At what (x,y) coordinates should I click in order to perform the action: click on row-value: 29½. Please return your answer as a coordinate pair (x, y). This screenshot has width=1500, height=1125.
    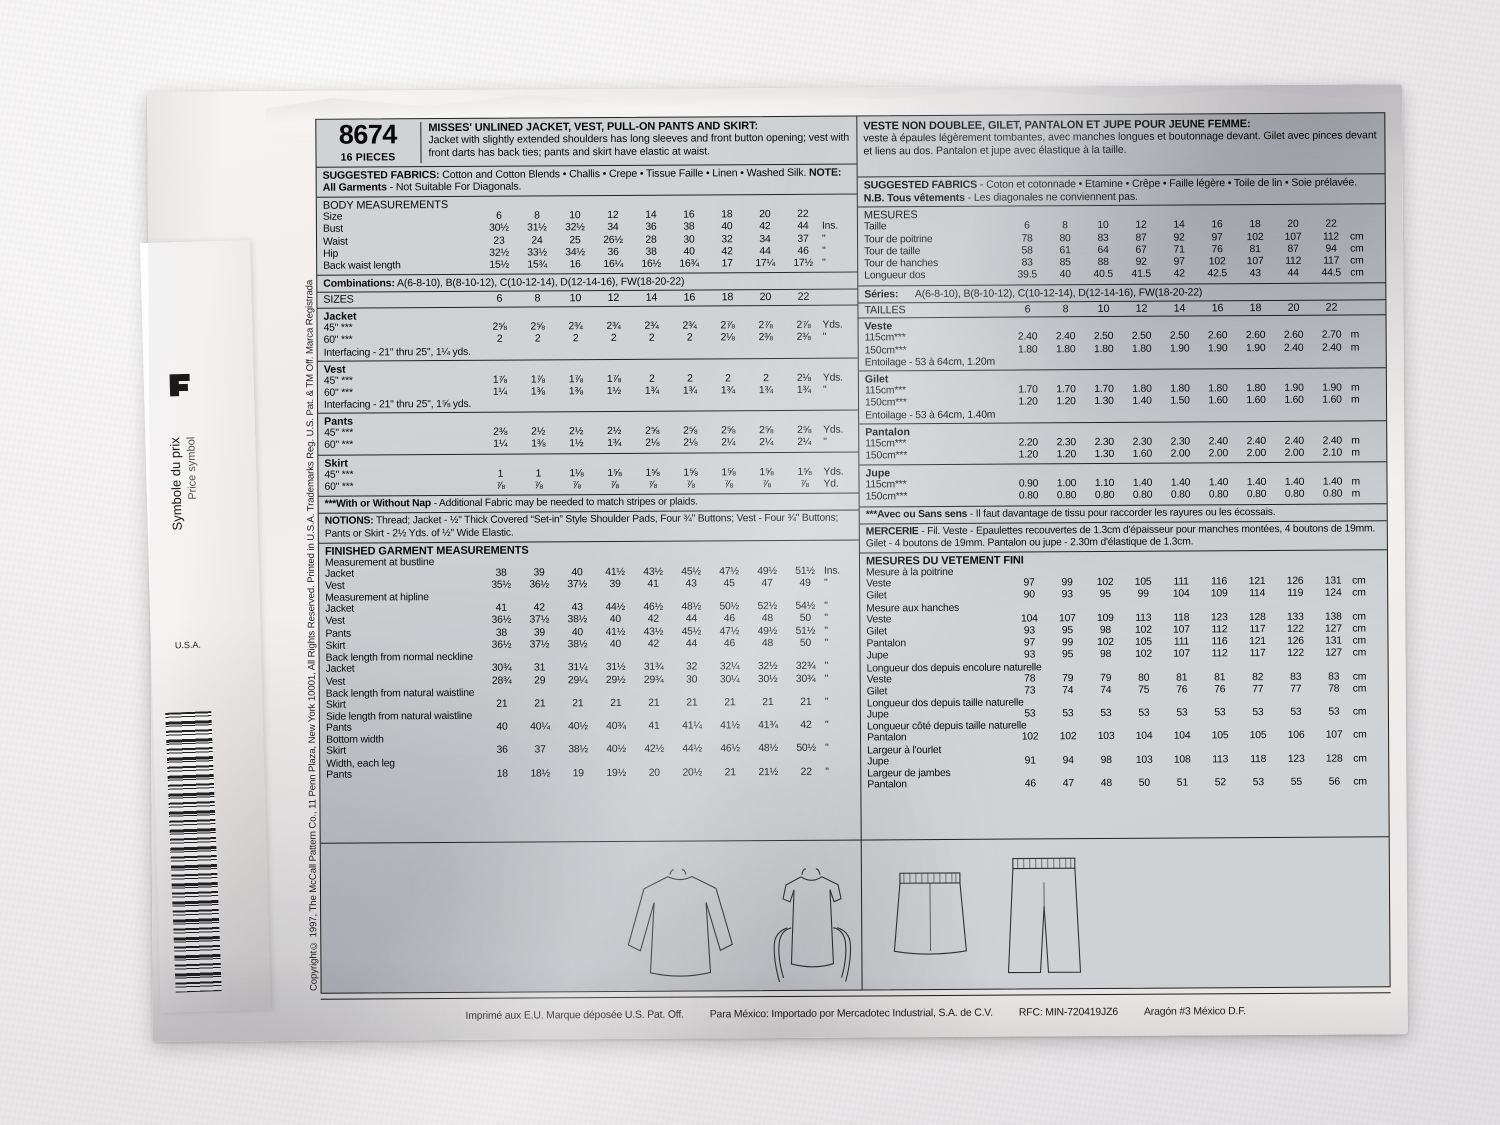
    Looking at the image, I should click on (615, 680).